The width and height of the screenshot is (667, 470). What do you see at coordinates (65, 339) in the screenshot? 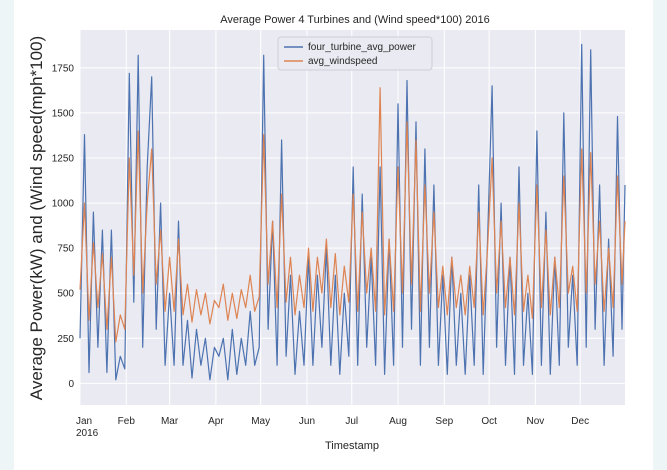
I see `y-tick-label: 250` at bounding box center [65, 339].